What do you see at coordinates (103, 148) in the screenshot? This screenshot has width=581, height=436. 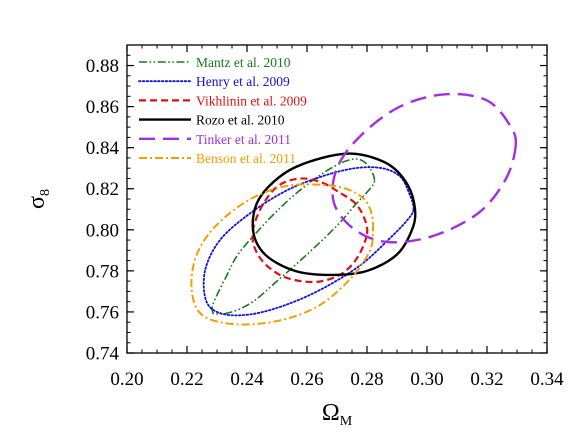 I see `y-tick-label: 0.84` at bounding box center [103, 148].